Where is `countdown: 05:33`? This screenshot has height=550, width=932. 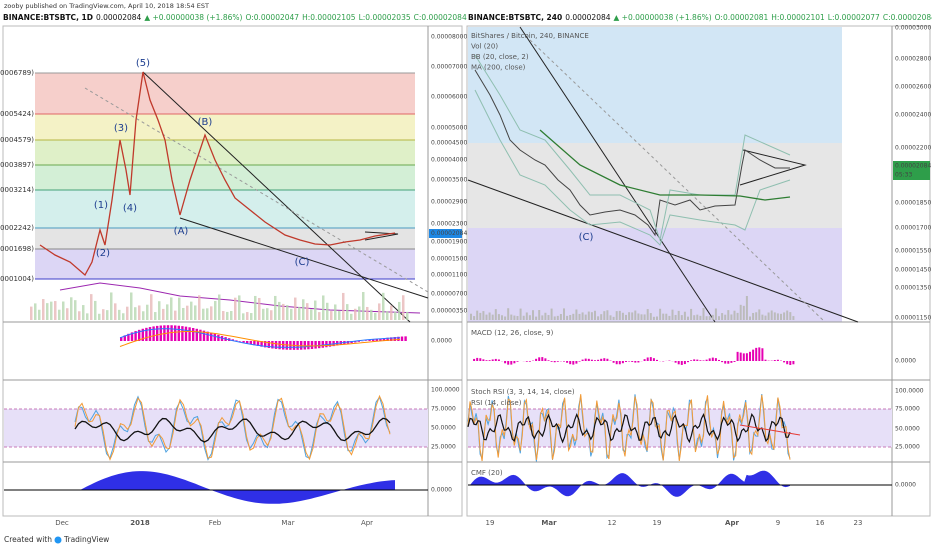
countdown: 05:33 is located at coordinates (903, 175).